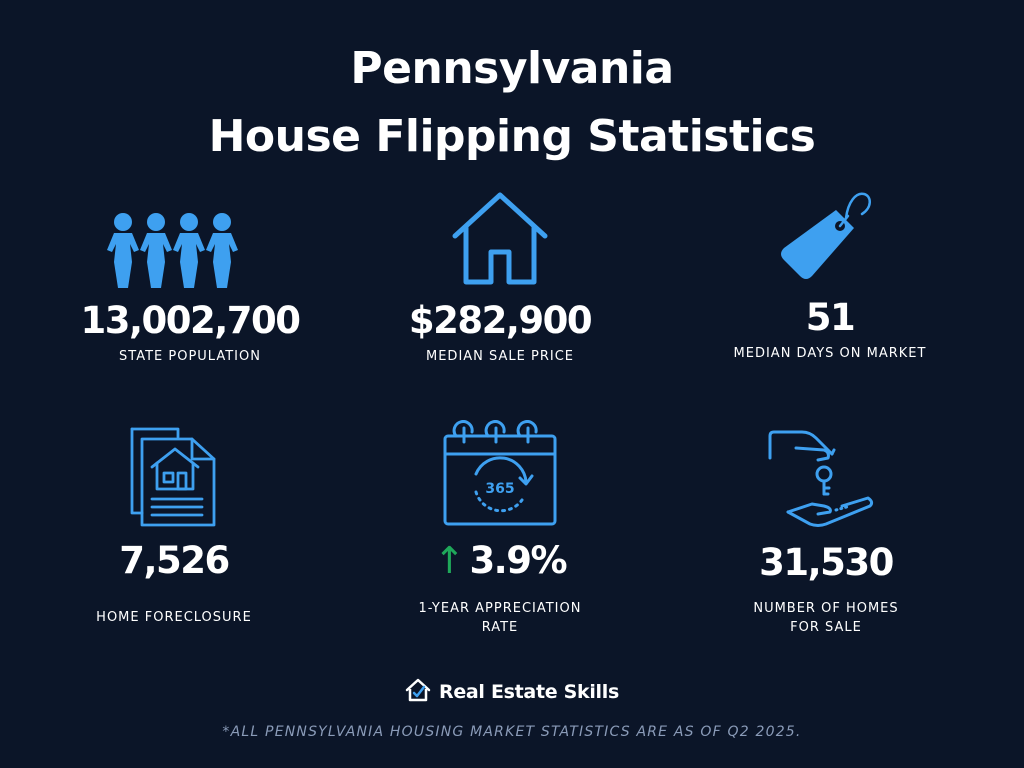 Image resolution: width=1024 pixels, height=768 pixels. What do you see at coordinates (826, 627) in the screenshot?
I see `stat-label-line2: FOR SALE` at bounding box center [826, 627].